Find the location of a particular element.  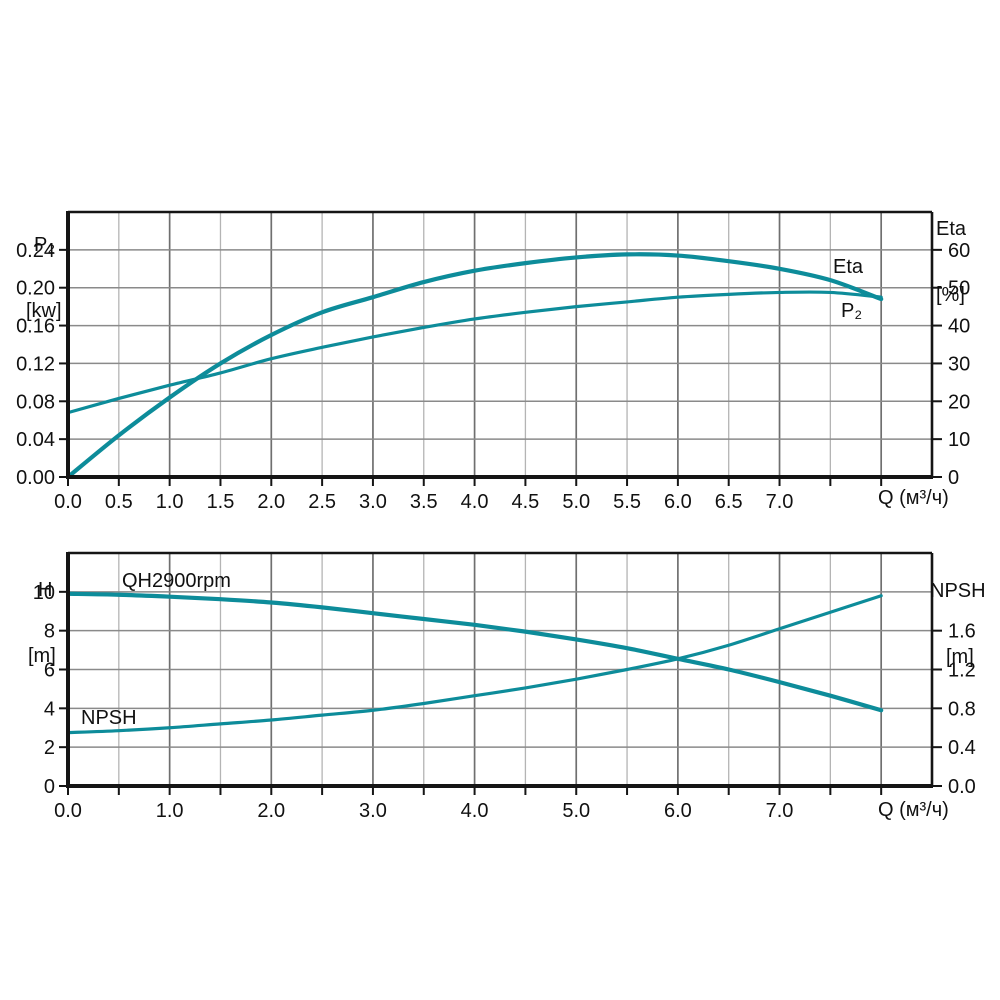

head-npsh-series-2-curve is located at coordinates (474, 664).